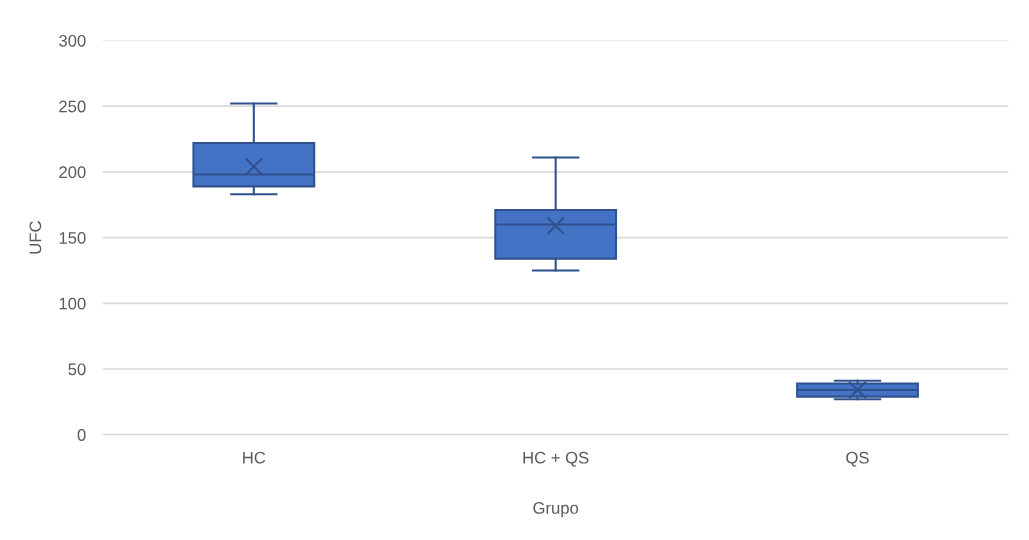 This screenshot has height=540, width=1029. What do you see at coordinates (72, 40) in the screenshot?
I see `y-tick-label: 300` at bounding box center [72, 40].